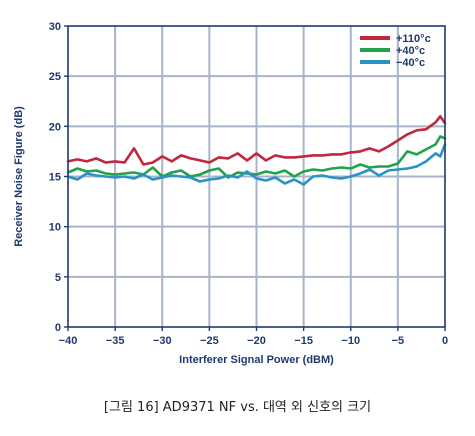 Image resolution: width=475 pixels, height=436 pixels. What do you see at coordinates (256, 360) in the screenshot?
I see `x-axis-title: Interferer Signal Power (dBM)` at bounding box center [256, 360].